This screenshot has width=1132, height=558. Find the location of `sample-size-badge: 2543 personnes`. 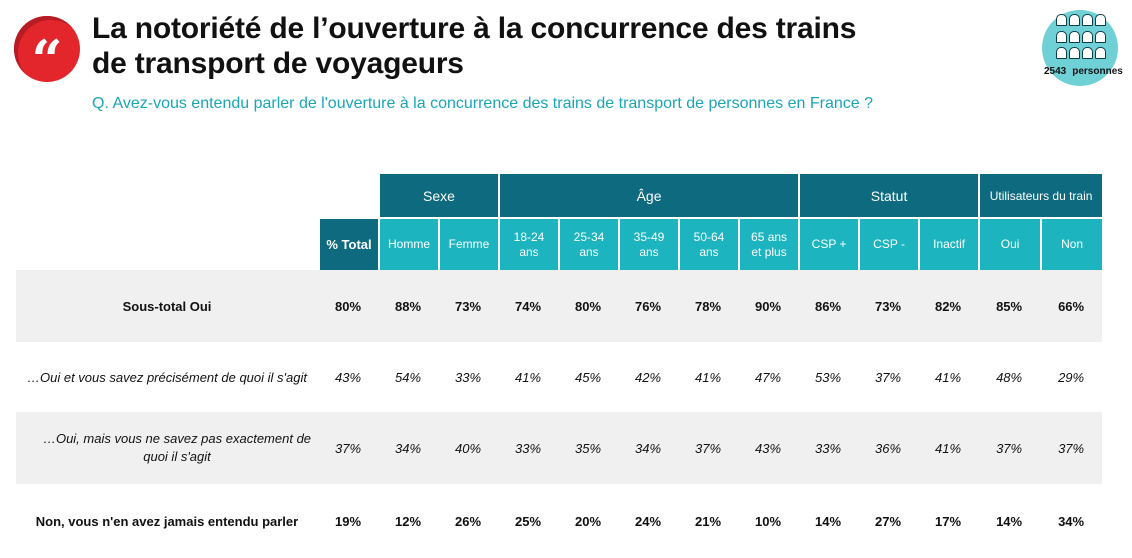

sample-size-badge: 2543 personnes is located at coordinates (1084, 50).